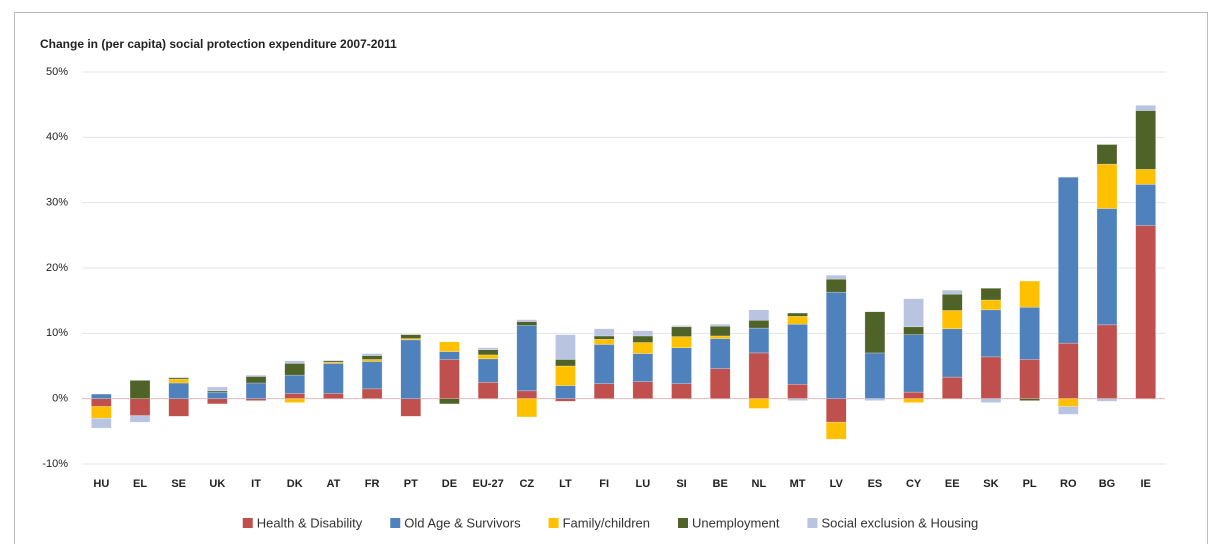  I want to click on y-tick-label: 0%, so click(60, 399).